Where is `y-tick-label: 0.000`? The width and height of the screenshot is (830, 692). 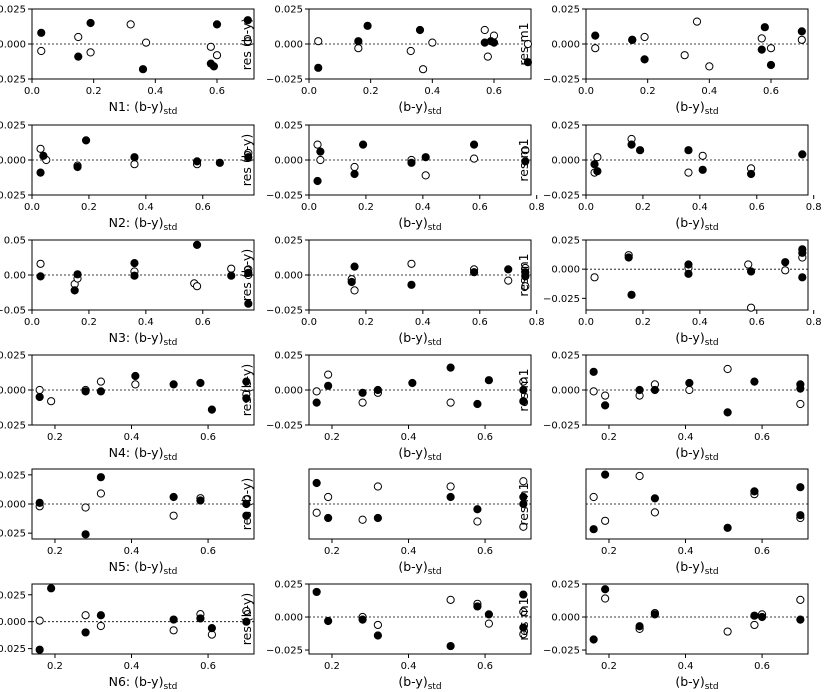 y-tick-label: 0.000 is located at coordinates (565, 45).